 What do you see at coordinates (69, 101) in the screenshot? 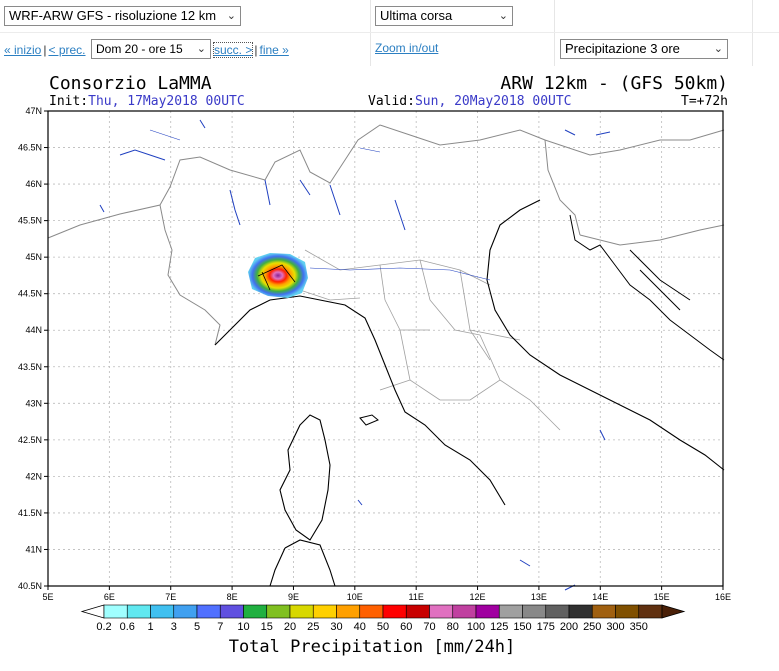
I see `init-label: Init:` at bounding box center [69, 101].